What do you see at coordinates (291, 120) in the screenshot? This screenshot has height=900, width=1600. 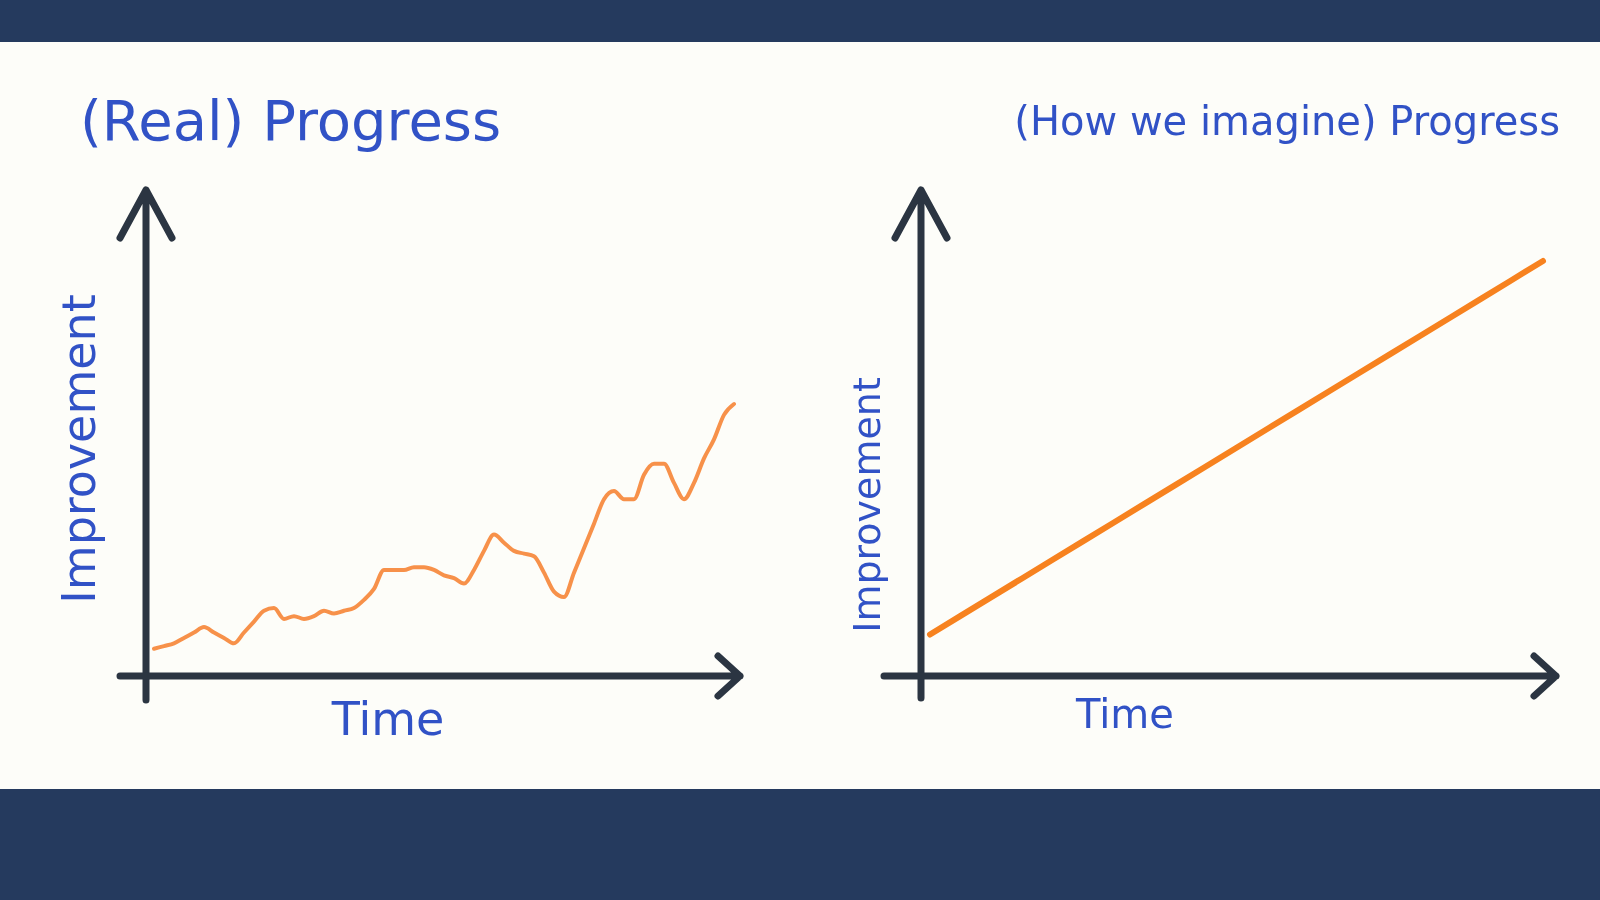 I see `chart-title: (Real) Progress` at bounding box center [291, 120].